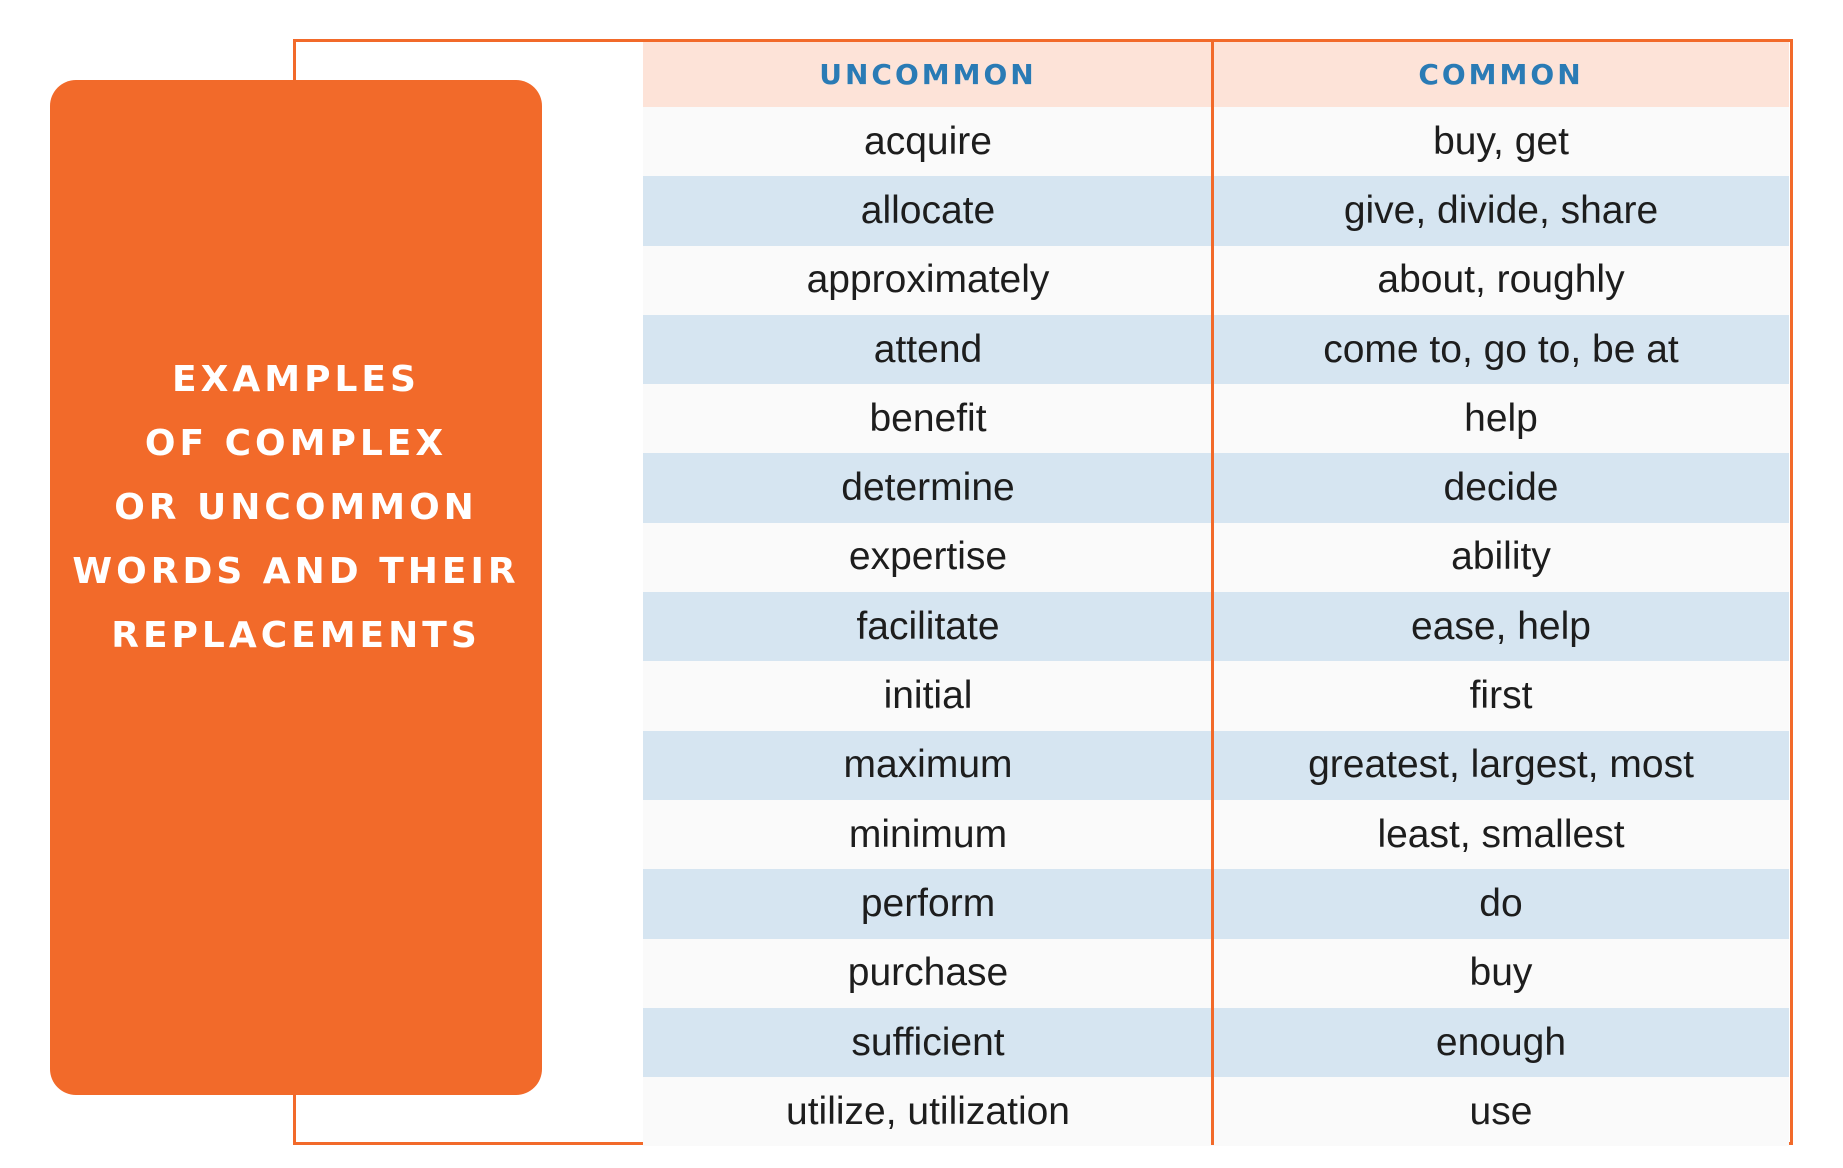  What do you see at coordinates (1501, 418) in the screenshot?
I see `cell-common: help` at bounding box center [1501, 418].